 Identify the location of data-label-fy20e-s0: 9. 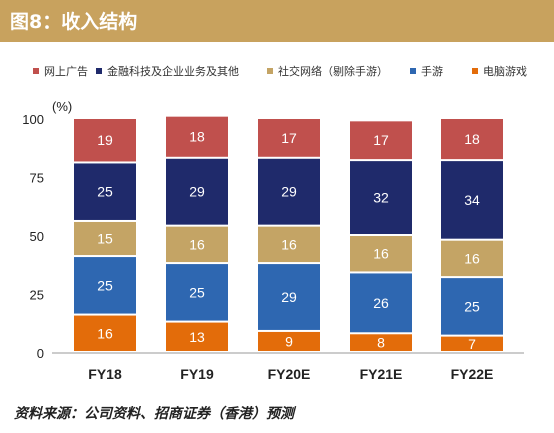
(289, 341).